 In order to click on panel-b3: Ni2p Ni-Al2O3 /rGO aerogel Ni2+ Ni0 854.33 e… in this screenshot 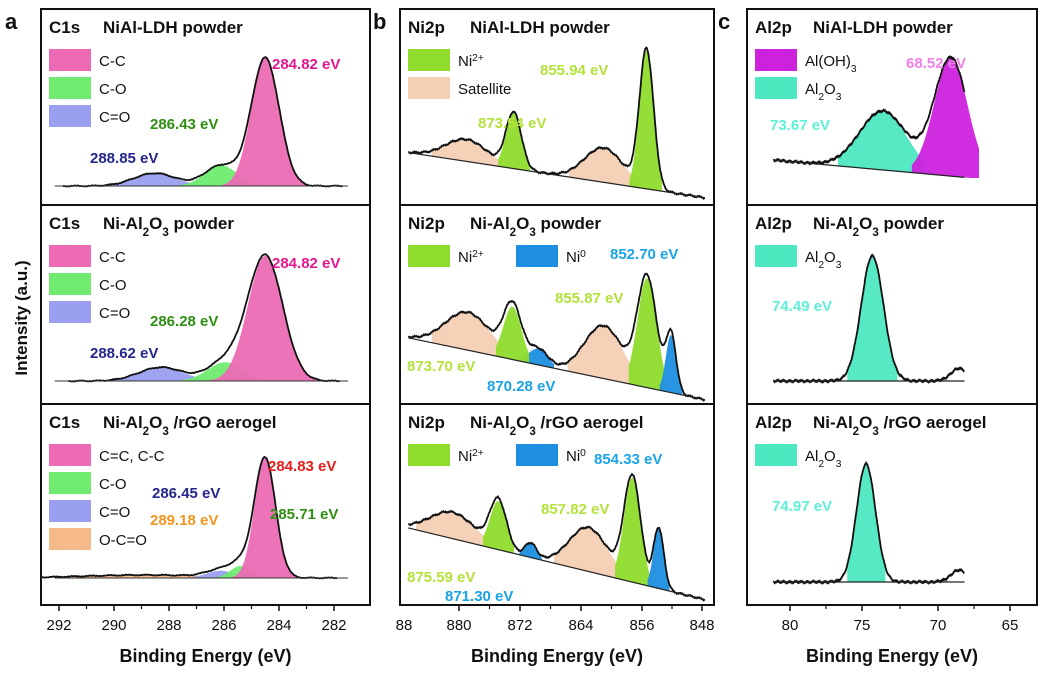, I will do `click(556, 509)`.